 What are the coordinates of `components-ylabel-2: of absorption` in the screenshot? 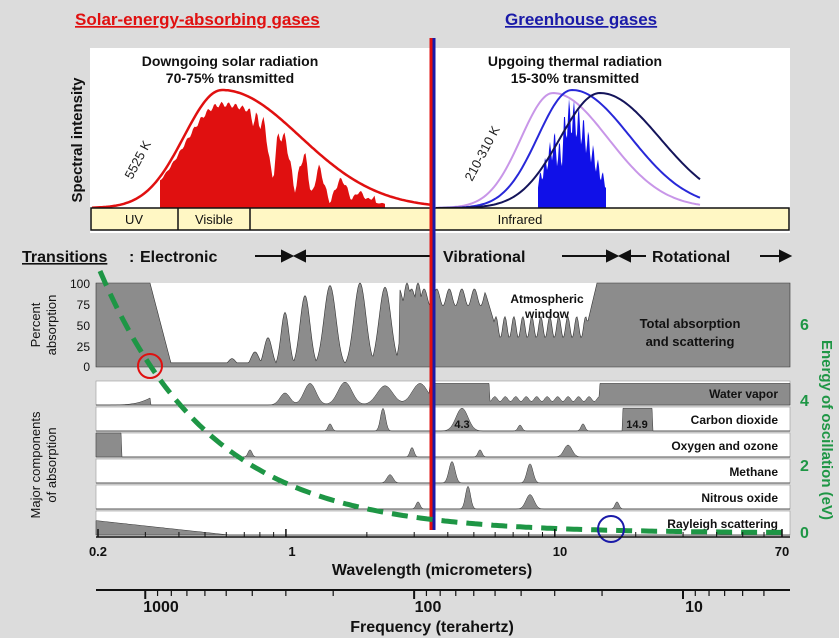 It's located at (51, 464).